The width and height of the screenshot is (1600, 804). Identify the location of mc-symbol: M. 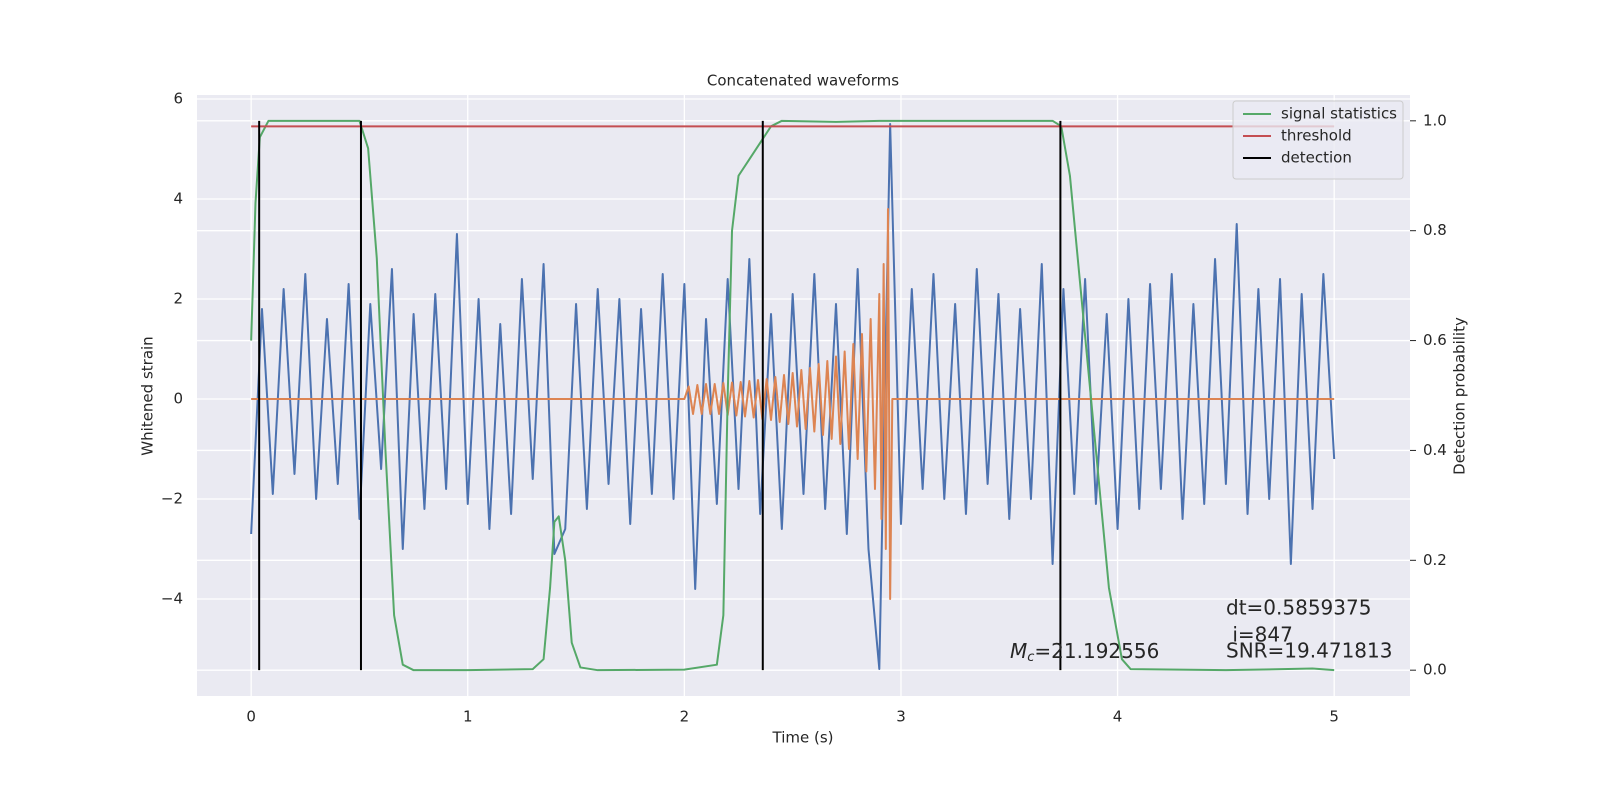
(1018, 651).